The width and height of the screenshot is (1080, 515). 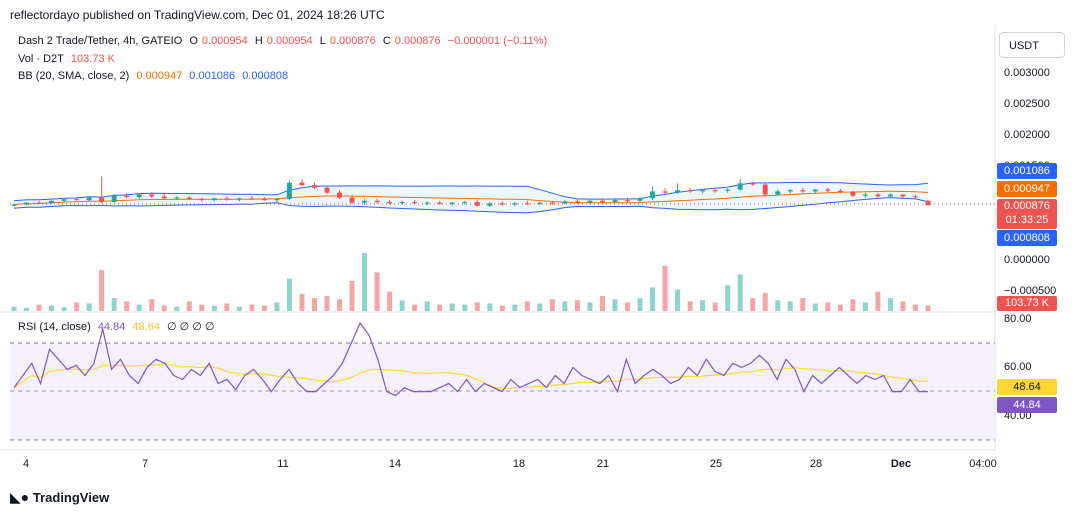 What do you see at coordinates (193, 41) in the screenshot?
I see `open-label: O` at bounding box center [193, 41].